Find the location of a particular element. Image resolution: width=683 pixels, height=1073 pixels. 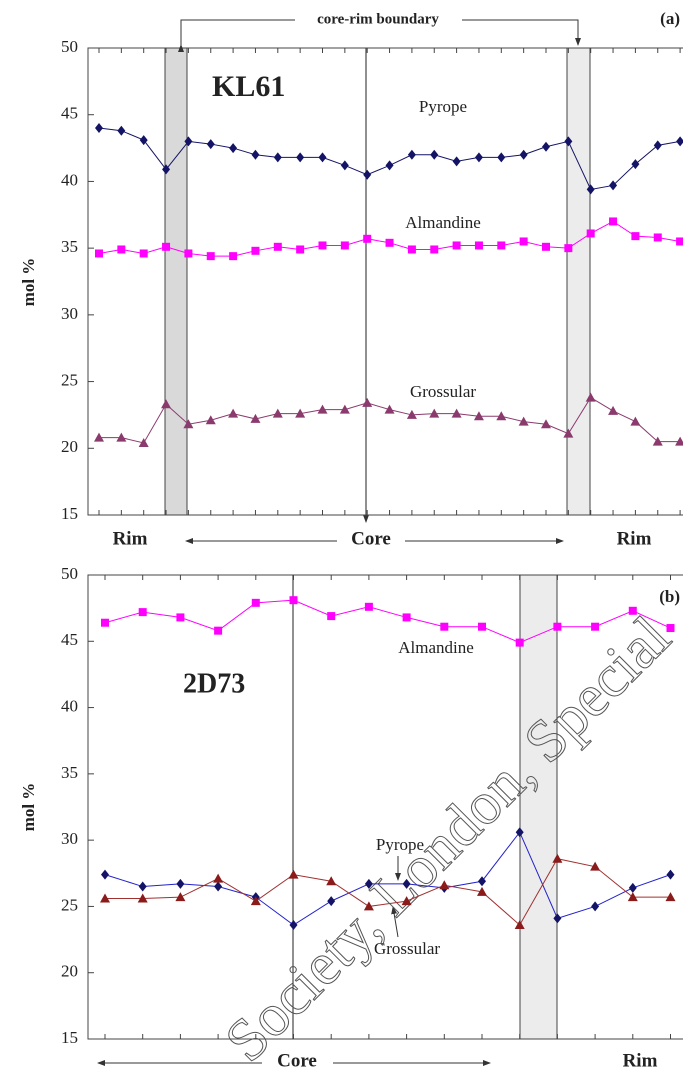

y-tick-label: 50 is located at coordinates (69, 573).